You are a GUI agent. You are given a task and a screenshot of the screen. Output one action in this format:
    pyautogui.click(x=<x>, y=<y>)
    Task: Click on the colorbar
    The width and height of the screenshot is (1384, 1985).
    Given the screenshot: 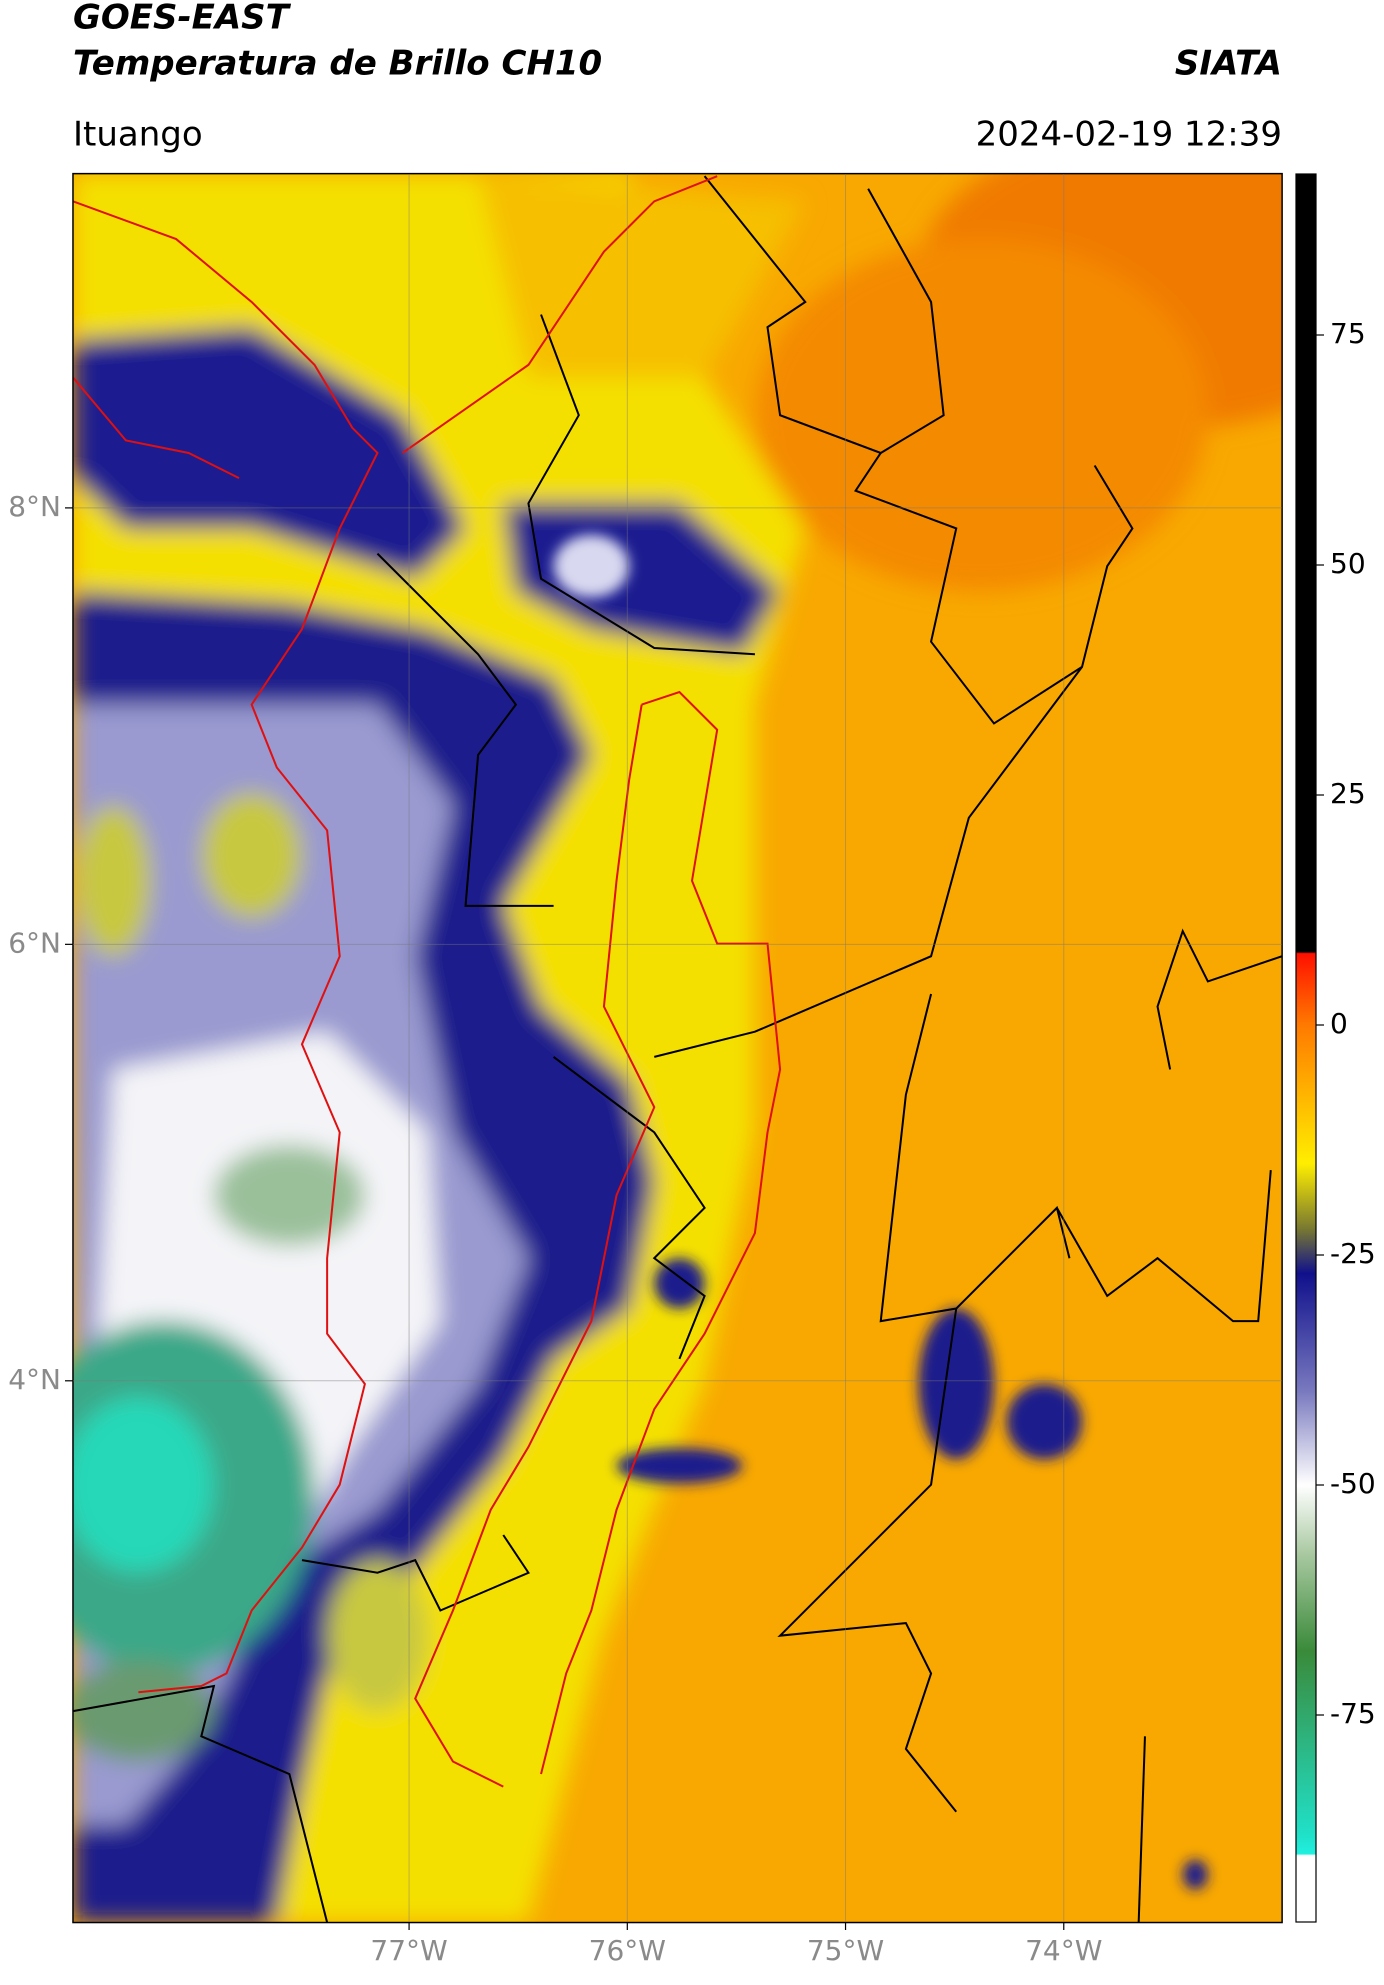 What is the action you would take?
    pyautogui.click(x=1306, y=1048)
    